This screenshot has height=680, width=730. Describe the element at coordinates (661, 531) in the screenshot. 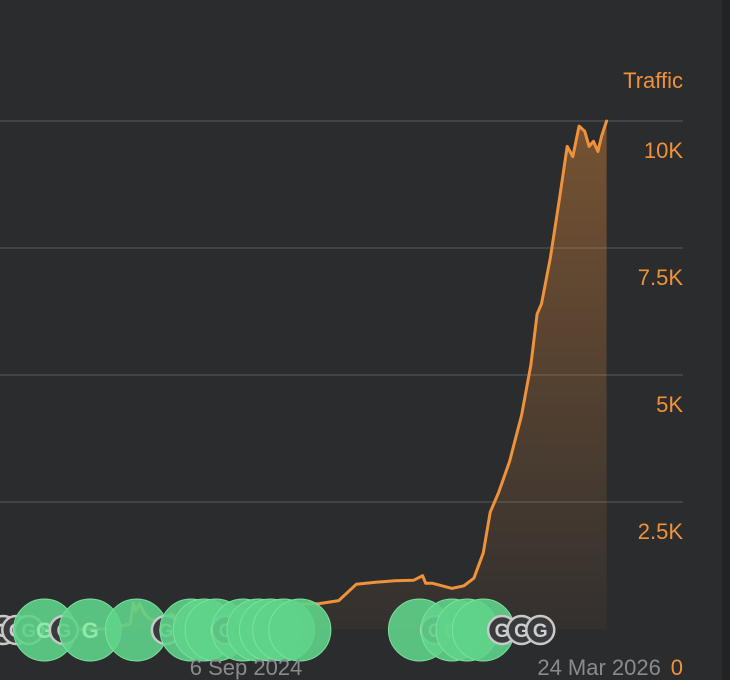

I see `y-tick-label: 2.5K` at that location.